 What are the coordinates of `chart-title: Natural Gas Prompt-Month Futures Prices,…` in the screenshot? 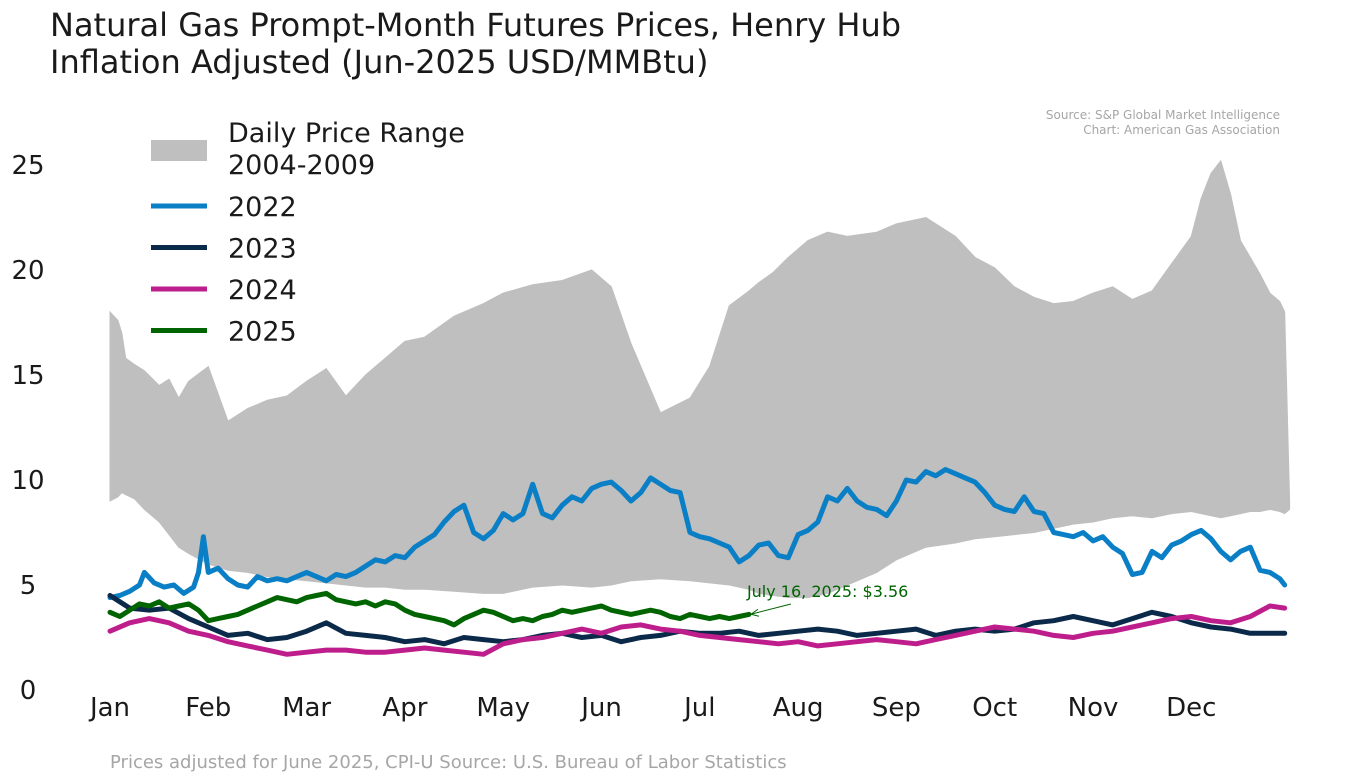 It's located at (476, 25).